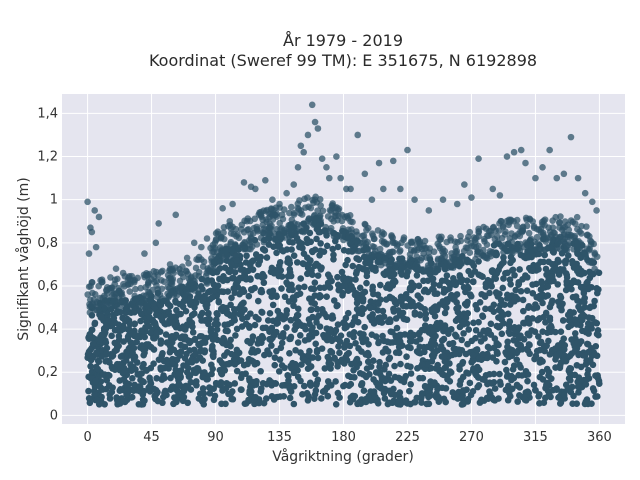 The width and height of the screenshot is (640, 480). What do you see at coordinates (215, 437) in the screenshot?
I see `x-tick-label: 90` at bounding box center [215, 437].